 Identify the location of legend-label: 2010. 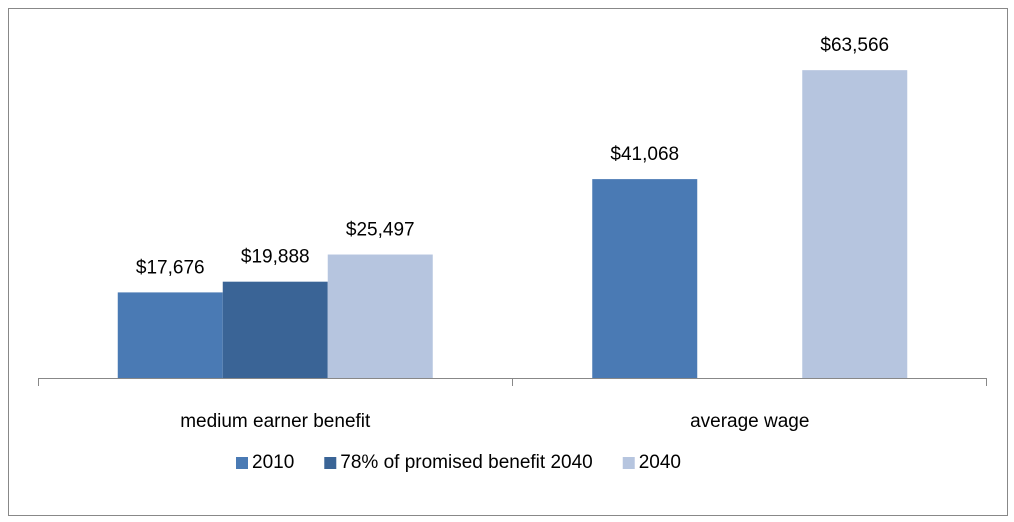
(273, 462).